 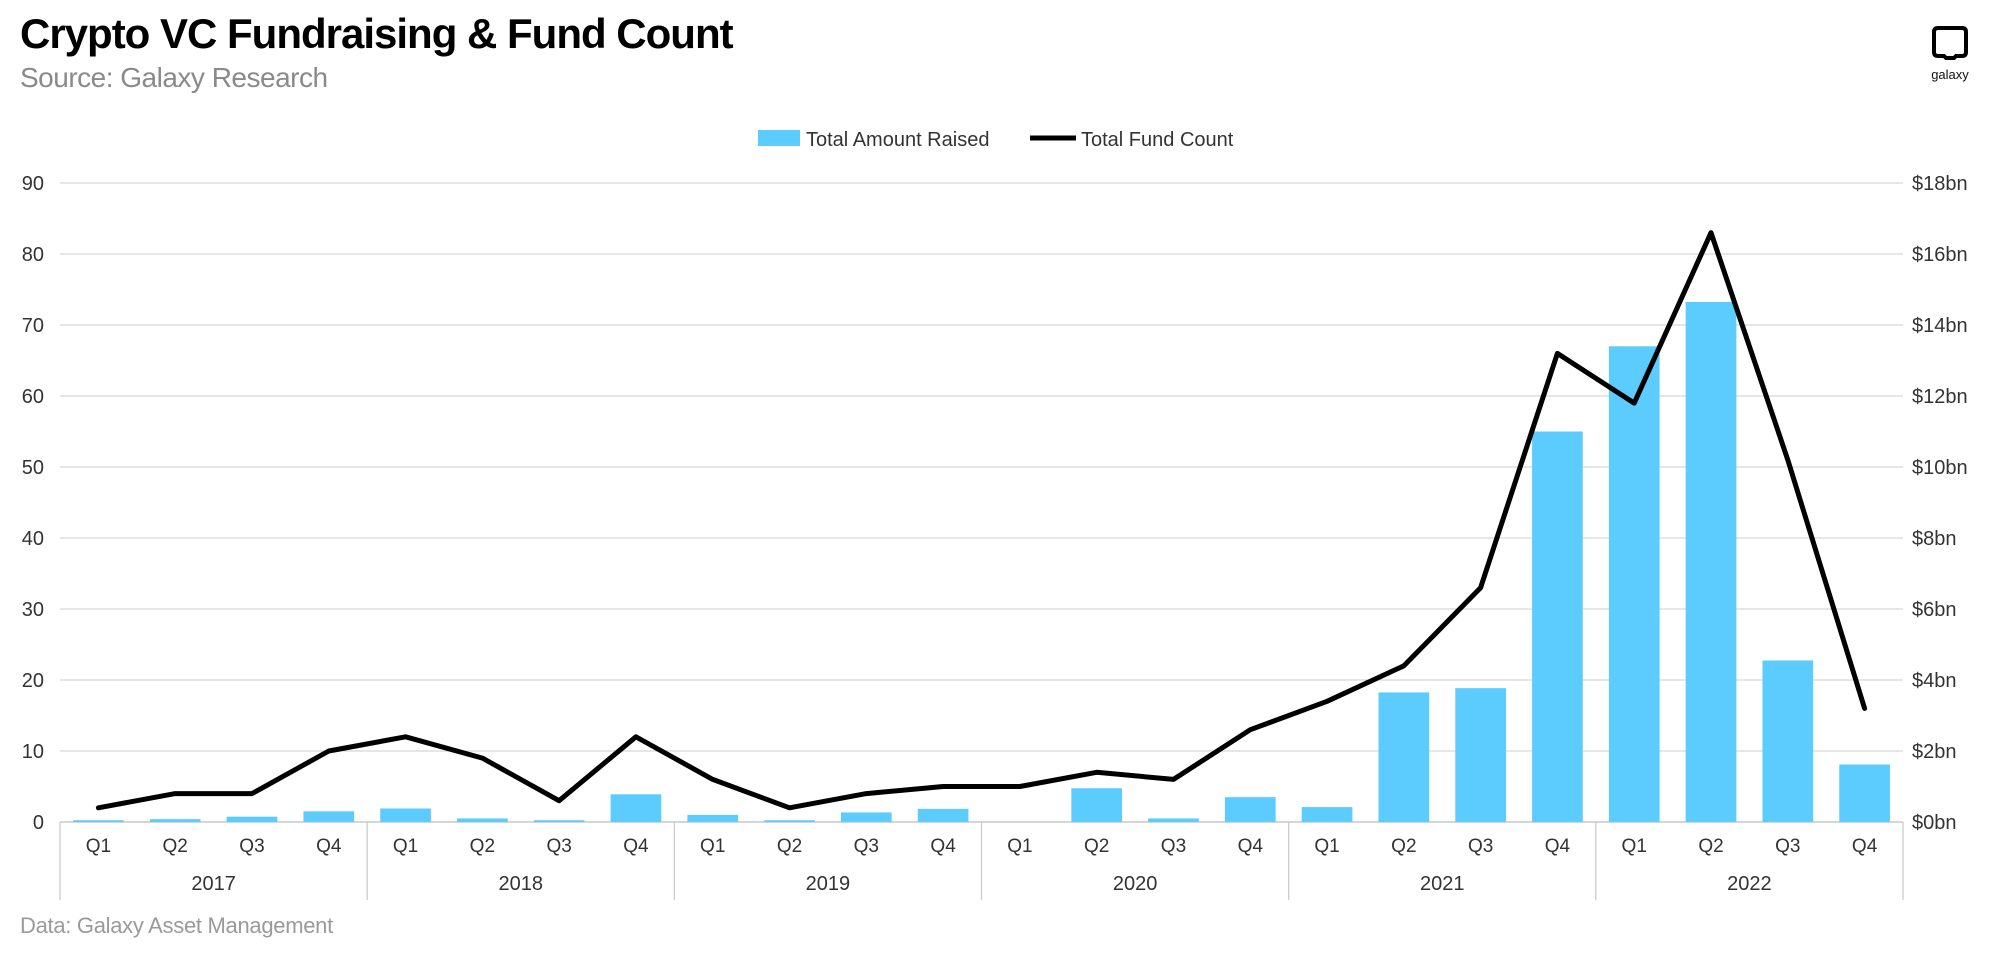 I want to click on legend-label-bar: Total Amount Raised, so click(x=897, y=140).